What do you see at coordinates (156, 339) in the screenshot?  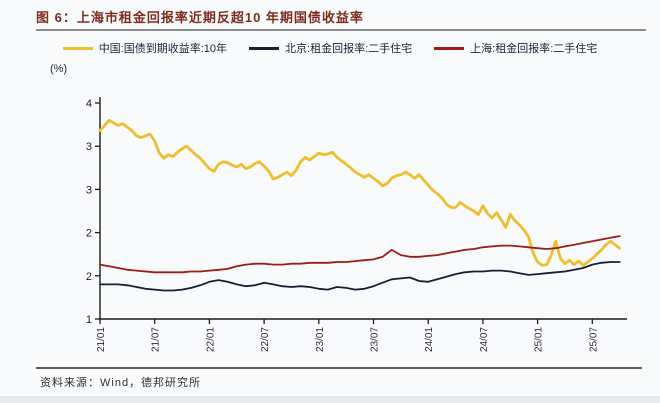 I see `x-axis-label: 21/07` at bounding box center [156, 339].